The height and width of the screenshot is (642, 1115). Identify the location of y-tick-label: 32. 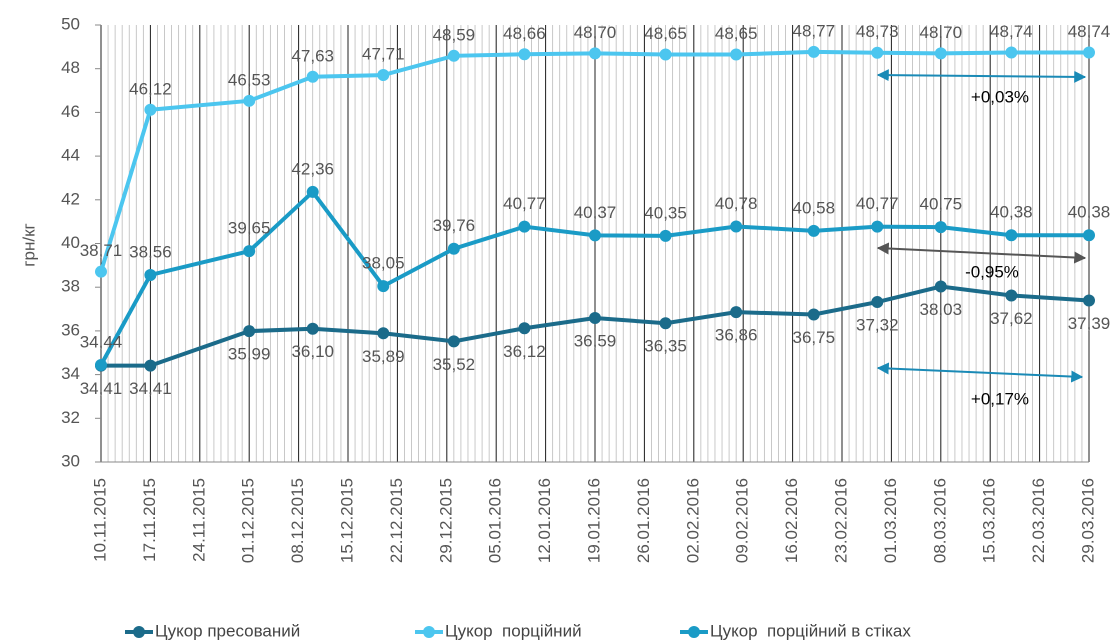
(70, 417).